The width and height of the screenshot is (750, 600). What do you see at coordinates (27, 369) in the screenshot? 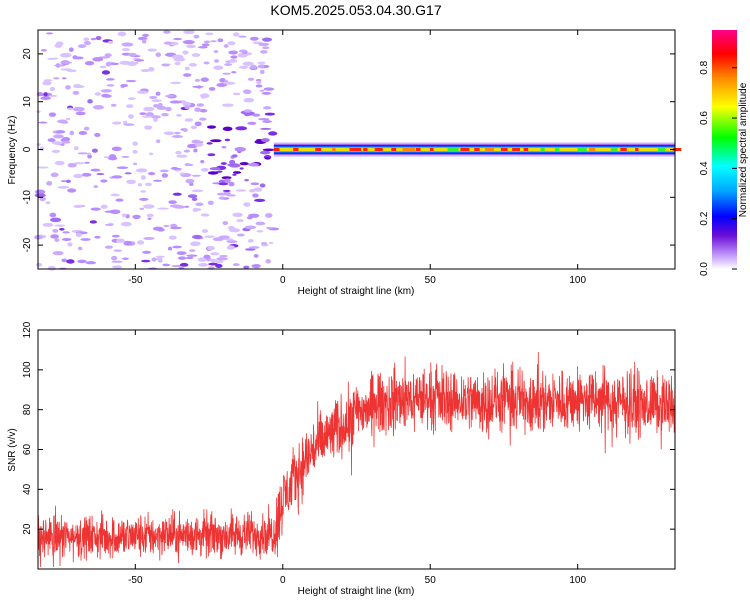
I see `y-tick-label: 100` at bounding box center [27, 369].